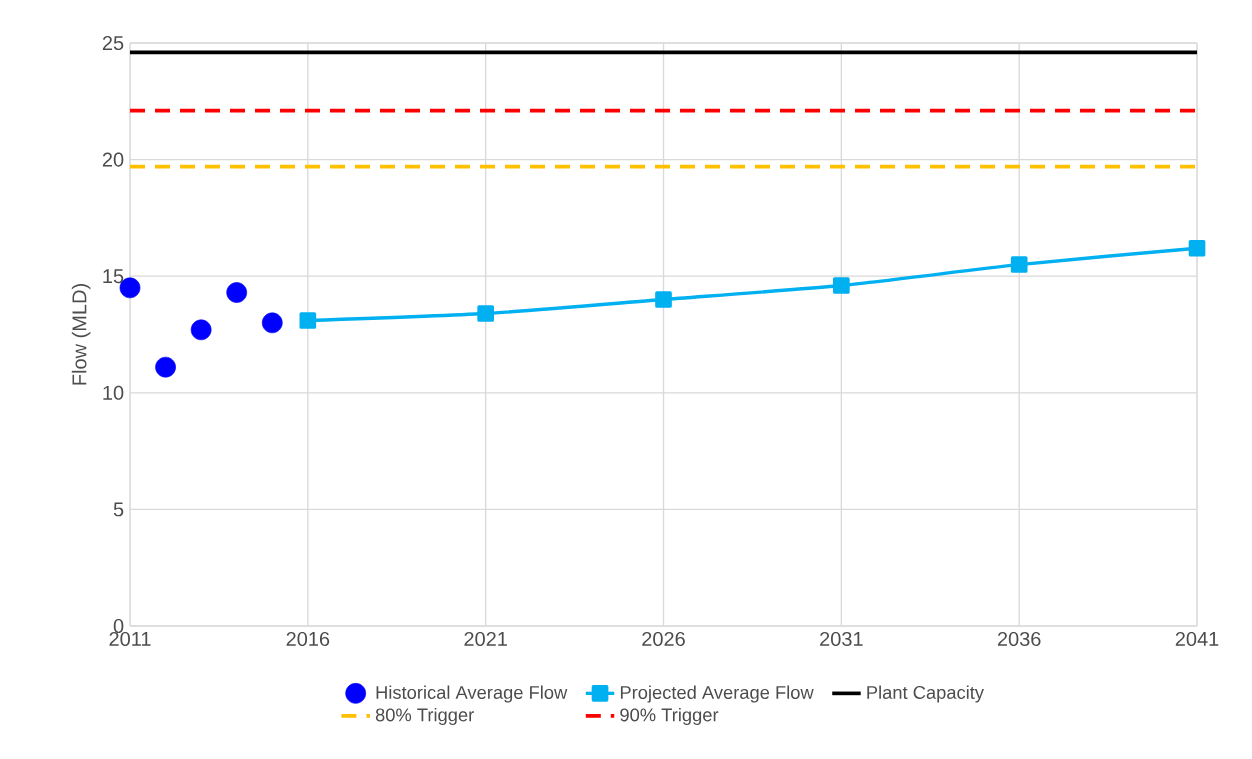 The image size is (1252, 759). Describe the element at coordinates (118, 509) in the screenshot. I see `y-tick-label: 5` at that location.